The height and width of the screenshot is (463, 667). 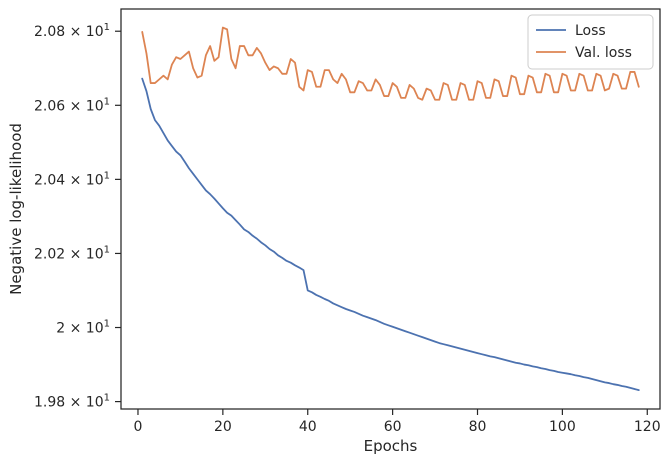 I want to click on y-tick-label: 2.04 × 10¹, so click(x=72, y=179).